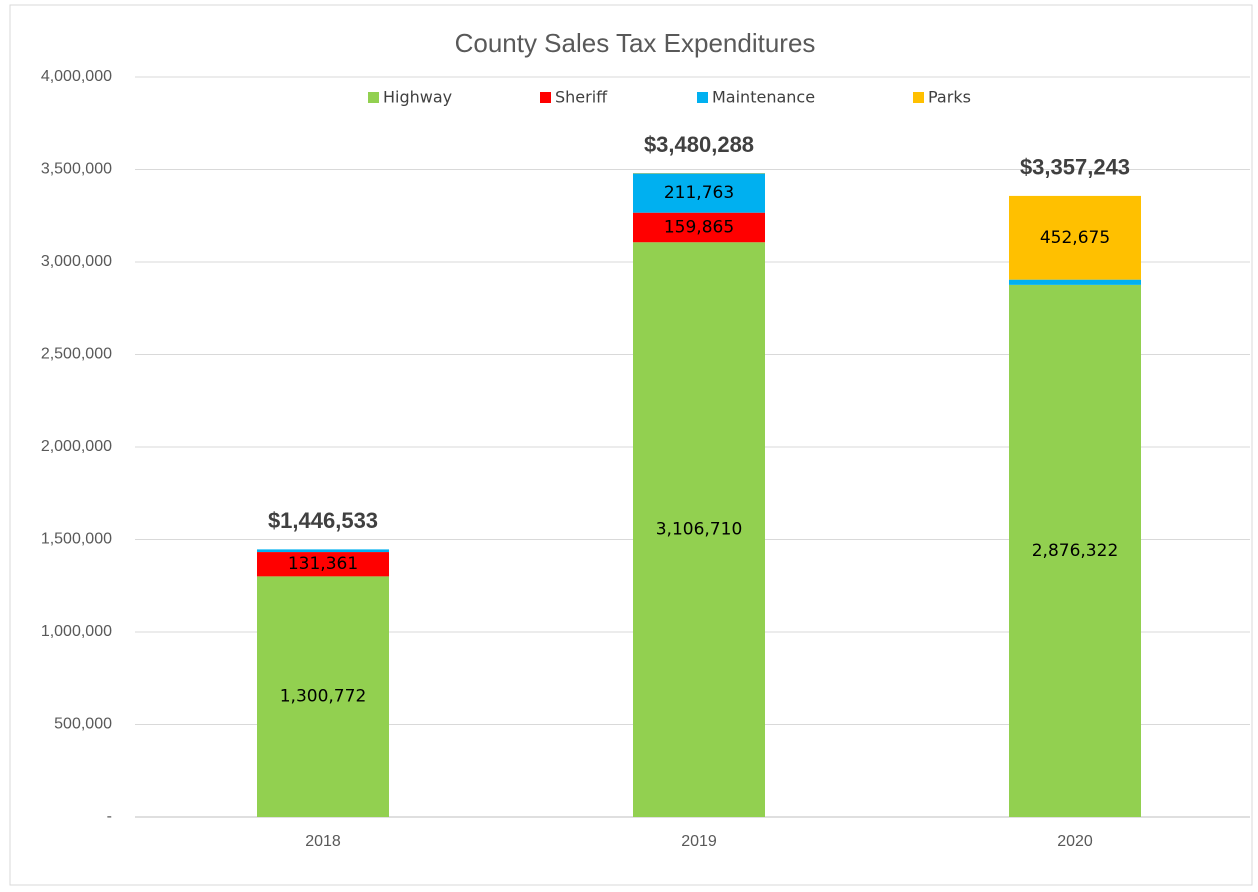 This screenshot has height=892, width=1258. I want to click on chart-title: County Sales Tax Expenditures, so click(635, 43).